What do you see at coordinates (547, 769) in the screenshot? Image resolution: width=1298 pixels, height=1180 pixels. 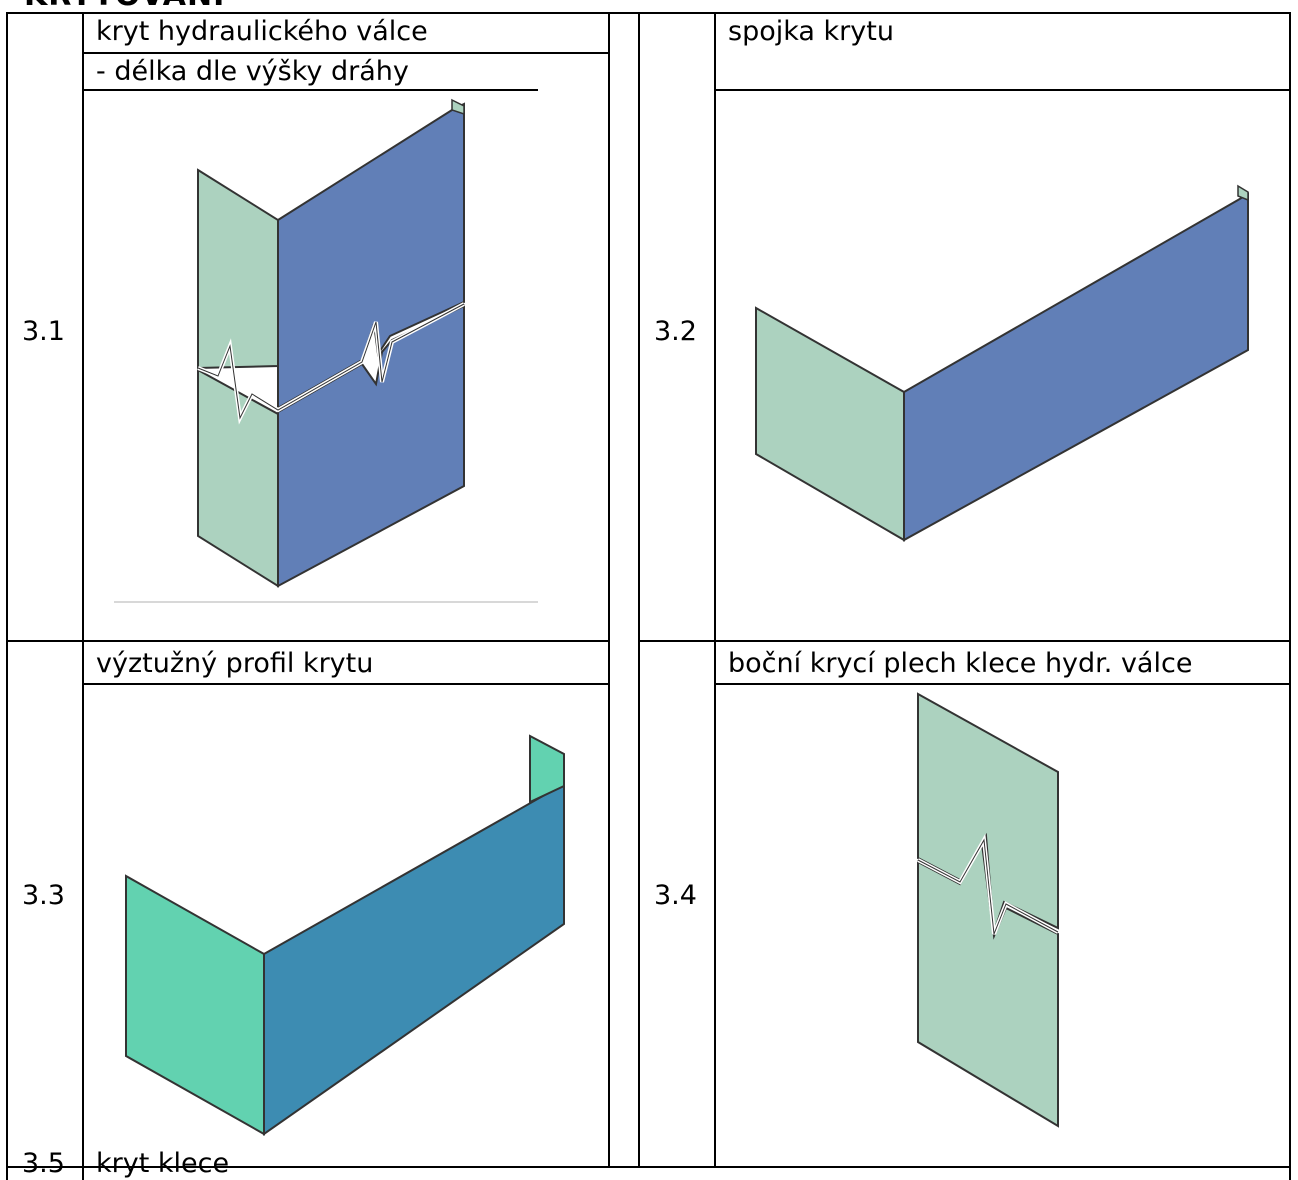 I see `flange` at bounding box center [547, 769].